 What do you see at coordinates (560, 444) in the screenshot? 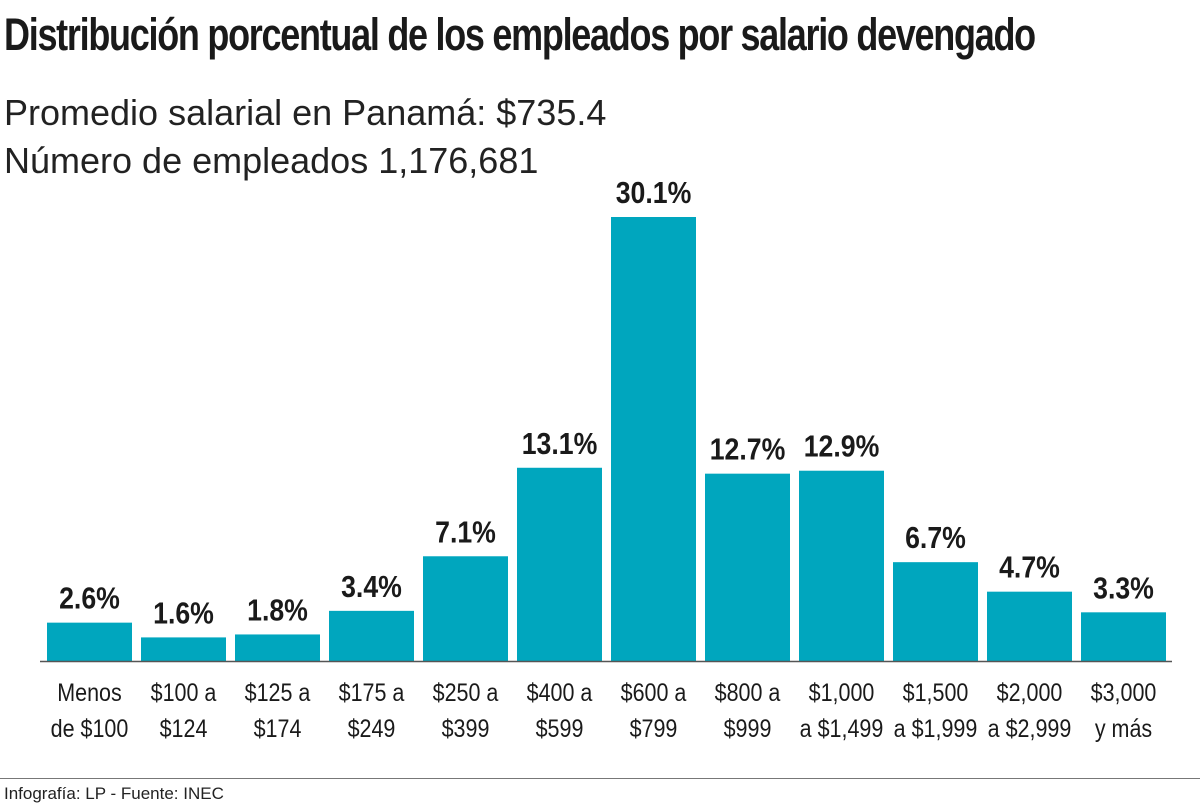
I see `bar-value-label: 13.1%` at bounding box center [560, 444].